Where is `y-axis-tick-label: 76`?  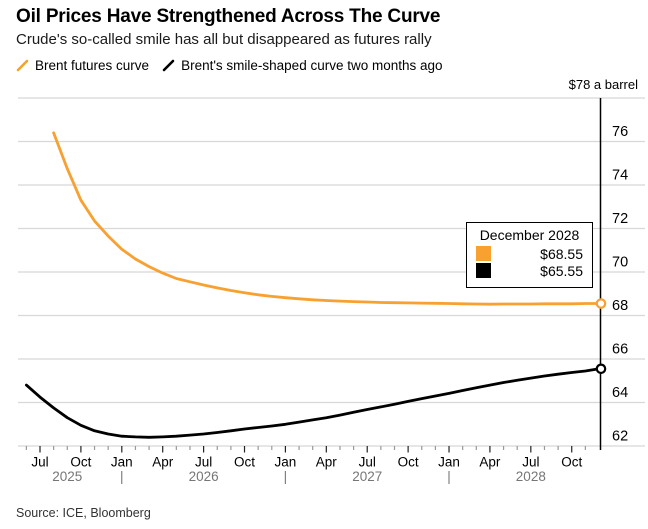 y-axis-tick-label: 76 is located at coordinates (620, 132).